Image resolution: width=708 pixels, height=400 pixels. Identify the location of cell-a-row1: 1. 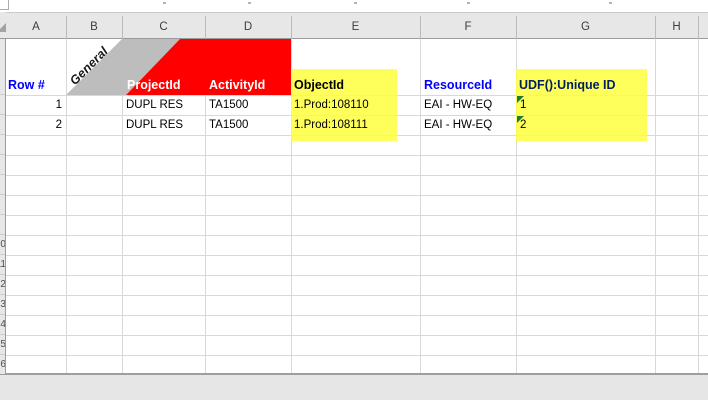
(58, 105).